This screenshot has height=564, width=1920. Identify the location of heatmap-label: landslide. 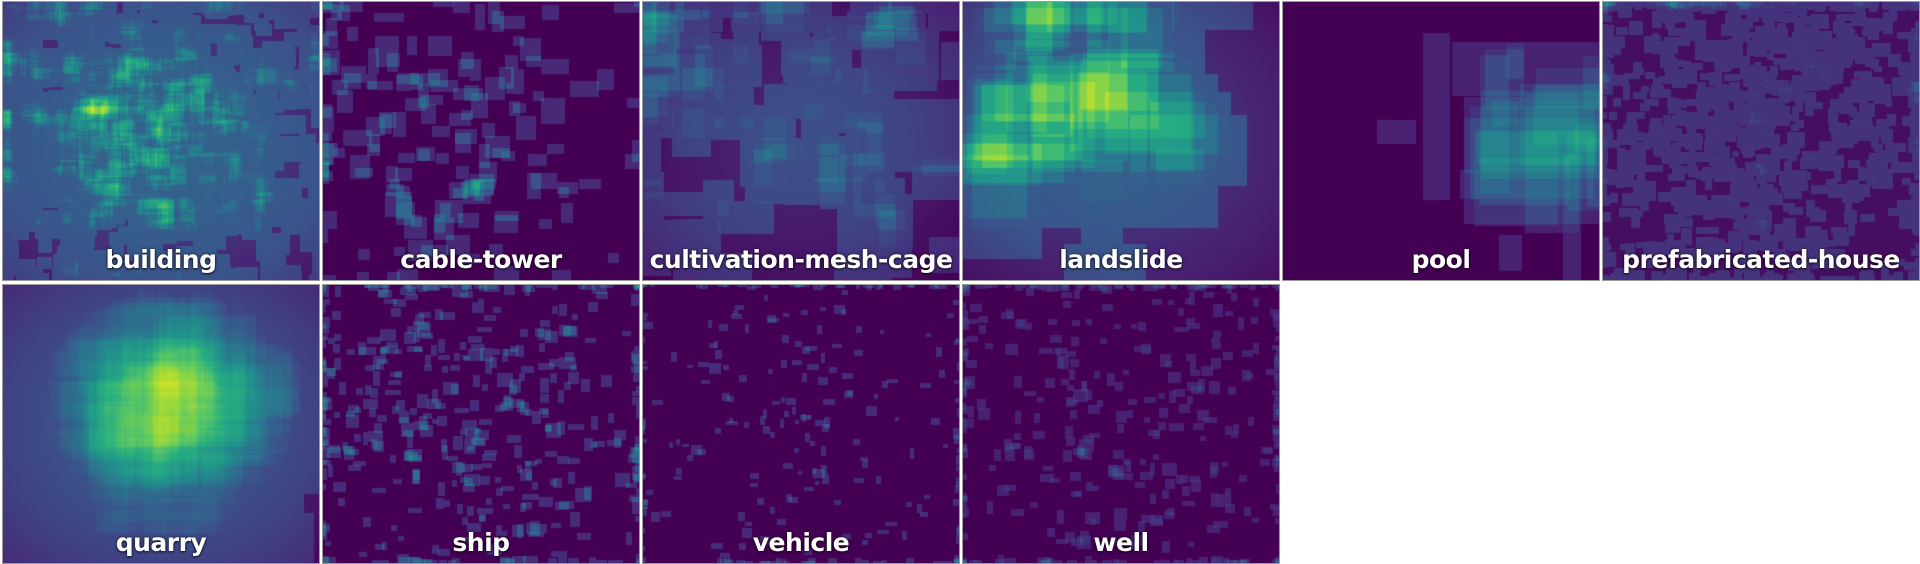
(1121, 259).